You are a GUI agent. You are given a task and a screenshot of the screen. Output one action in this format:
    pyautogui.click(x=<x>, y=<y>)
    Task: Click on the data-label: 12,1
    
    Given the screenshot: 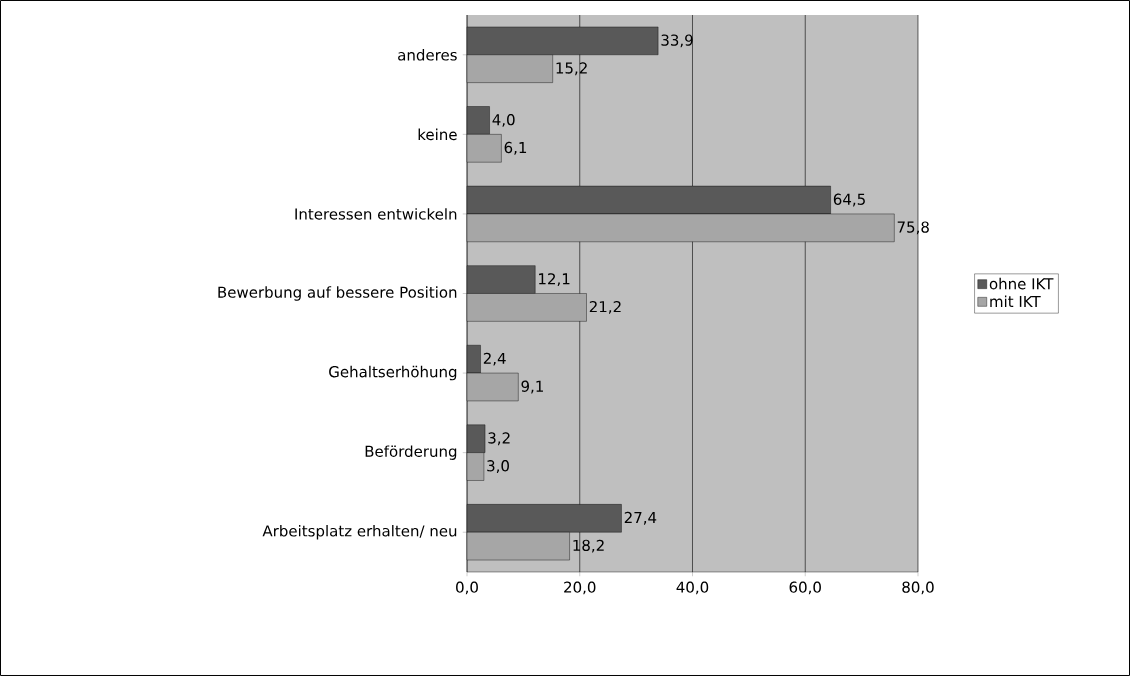 What is the action you would take?
    pyautogui.click(x=554, y=280)
    